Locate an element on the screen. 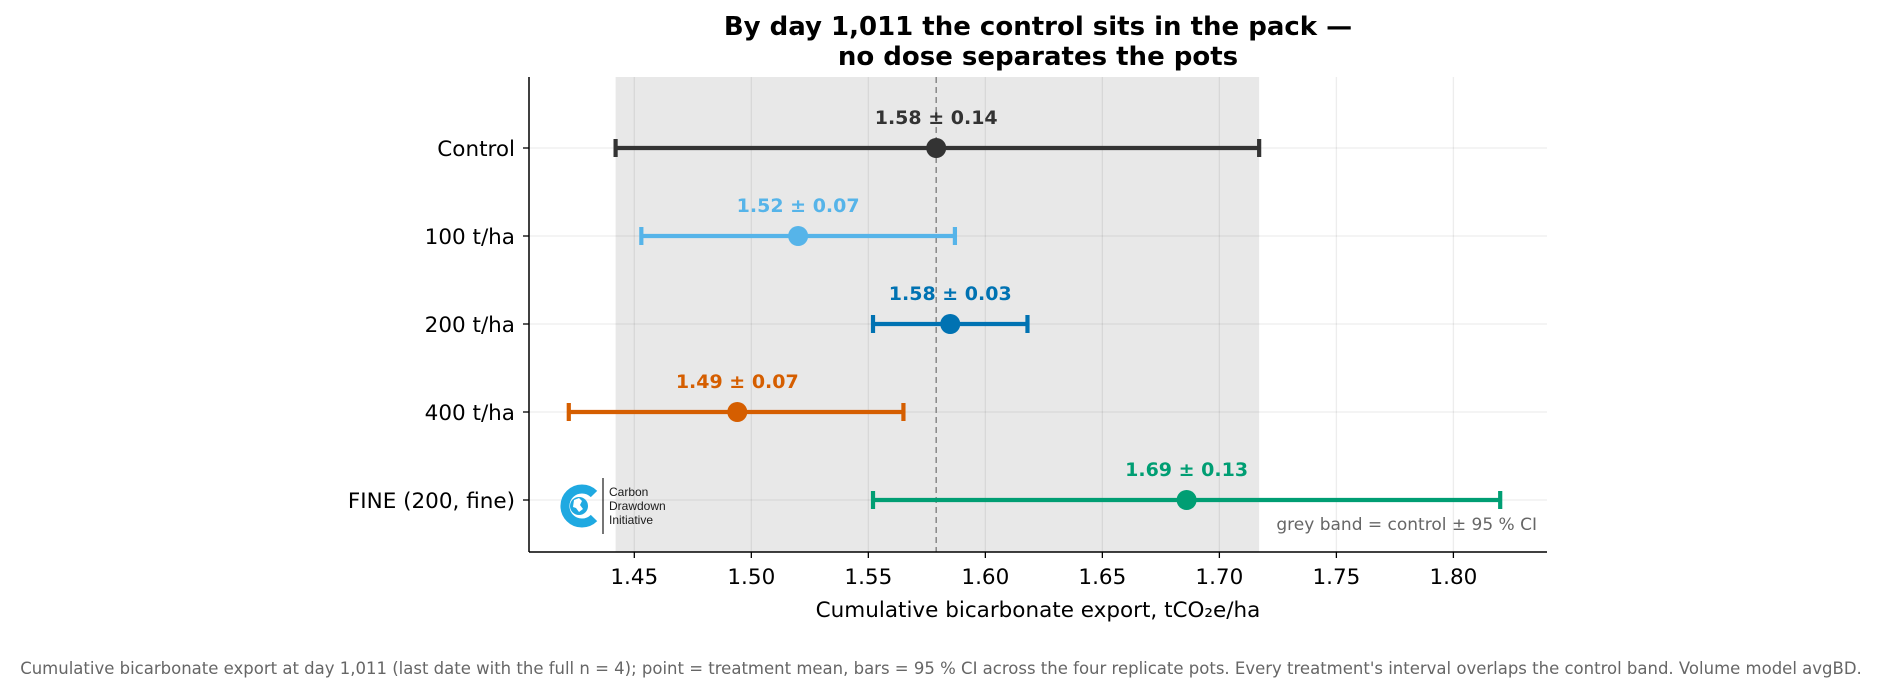 The image size is (1882, 694). x-axis-ticks: 1.45 1.50 1.55 1.60 1.65 1.70 1.75 1.80 is located at coordinates (1043, 571).